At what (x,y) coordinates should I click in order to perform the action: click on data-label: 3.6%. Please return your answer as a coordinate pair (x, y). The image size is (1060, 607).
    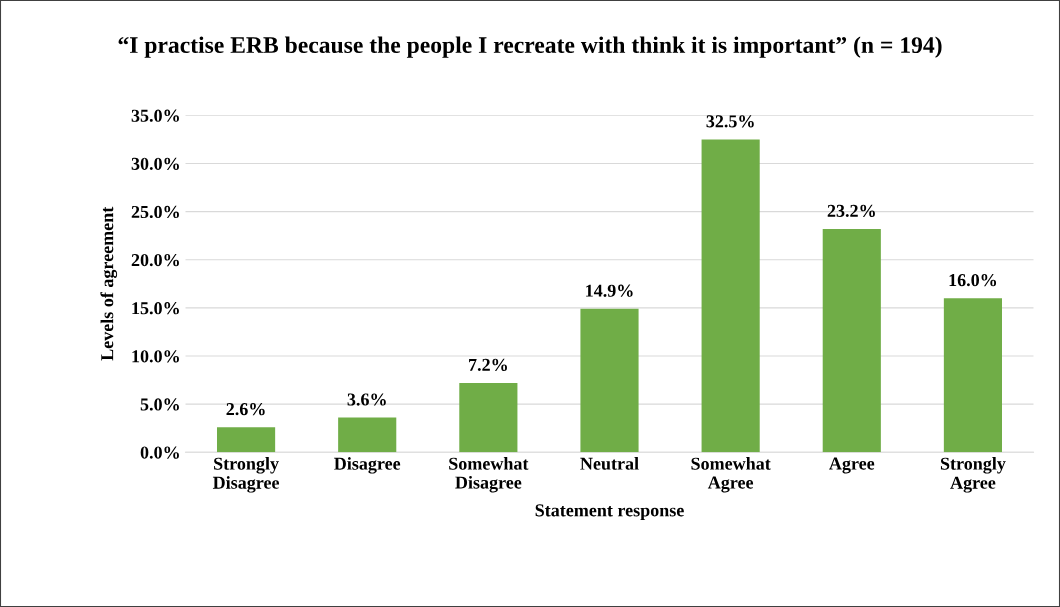
    Looking at the image, I should click on (366, 399).